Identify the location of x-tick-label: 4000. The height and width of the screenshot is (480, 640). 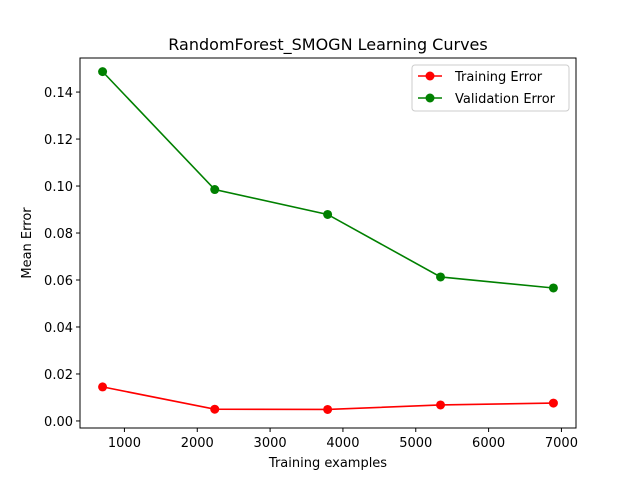
(342, 443).